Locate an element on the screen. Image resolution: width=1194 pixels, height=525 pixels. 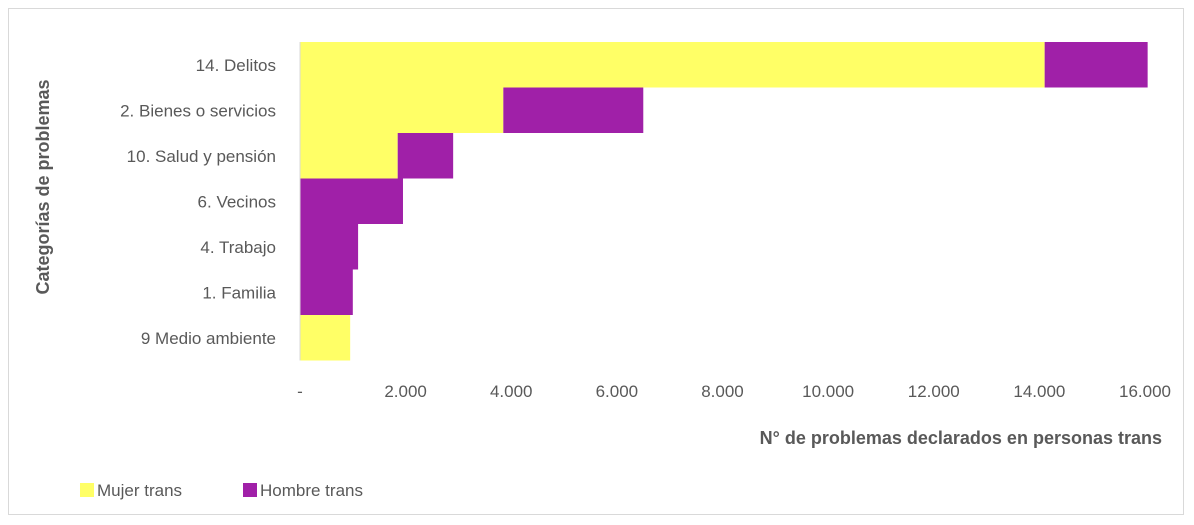
legend-label-hombre: Hombre trans is located at coordinates (311, 490).